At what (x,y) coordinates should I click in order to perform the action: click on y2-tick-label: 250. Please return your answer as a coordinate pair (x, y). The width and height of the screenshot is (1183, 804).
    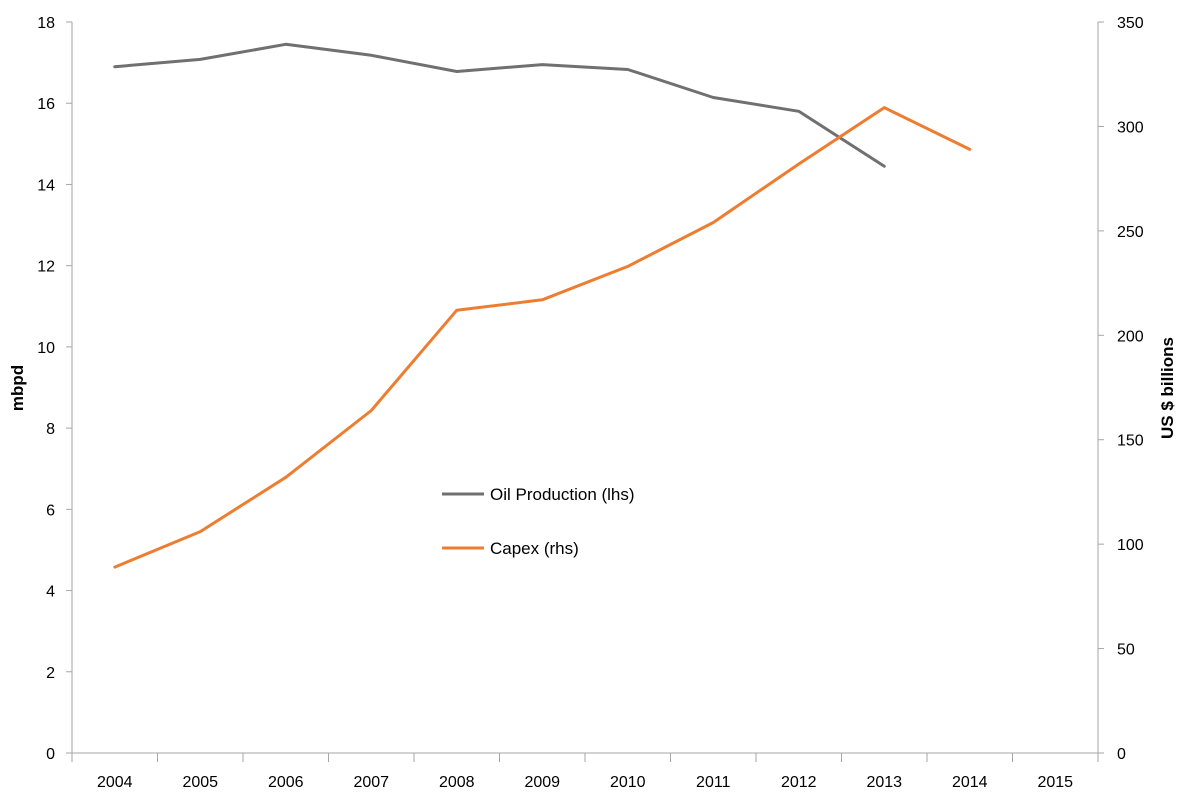
    Looking at the image, I should click on (1130, 232).